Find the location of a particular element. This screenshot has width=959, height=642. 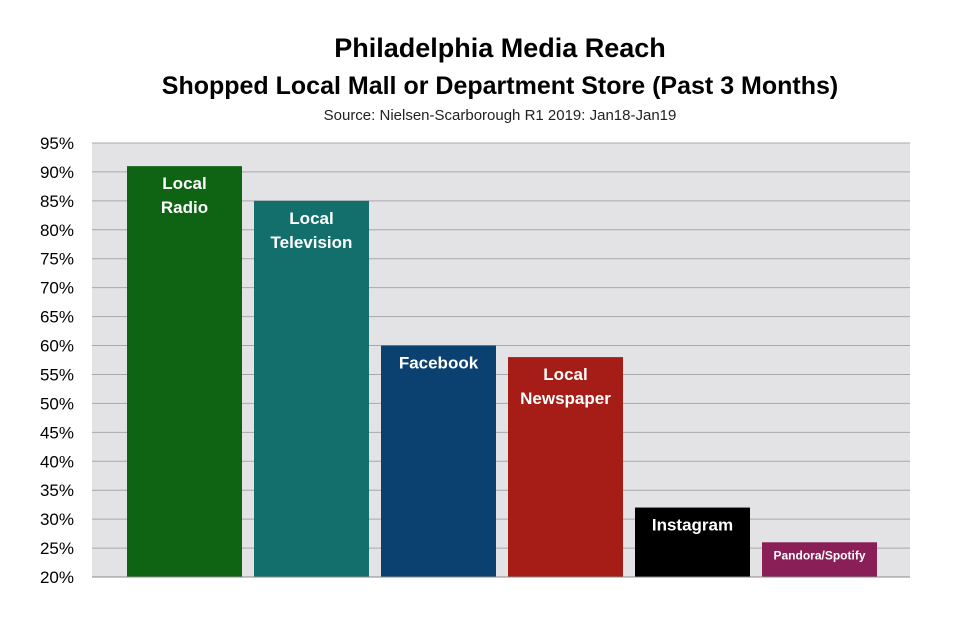

y-tick-label: 65% is located at coordinates (57, 317).